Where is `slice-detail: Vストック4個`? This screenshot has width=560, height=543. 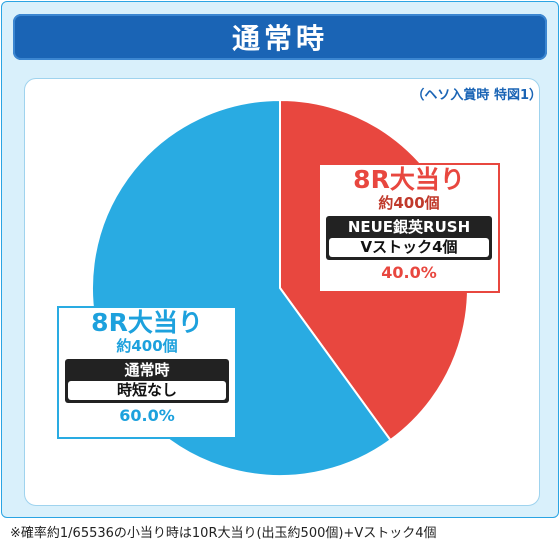 slice-detail: Vストック4個 is located at coordinates (409, 247).